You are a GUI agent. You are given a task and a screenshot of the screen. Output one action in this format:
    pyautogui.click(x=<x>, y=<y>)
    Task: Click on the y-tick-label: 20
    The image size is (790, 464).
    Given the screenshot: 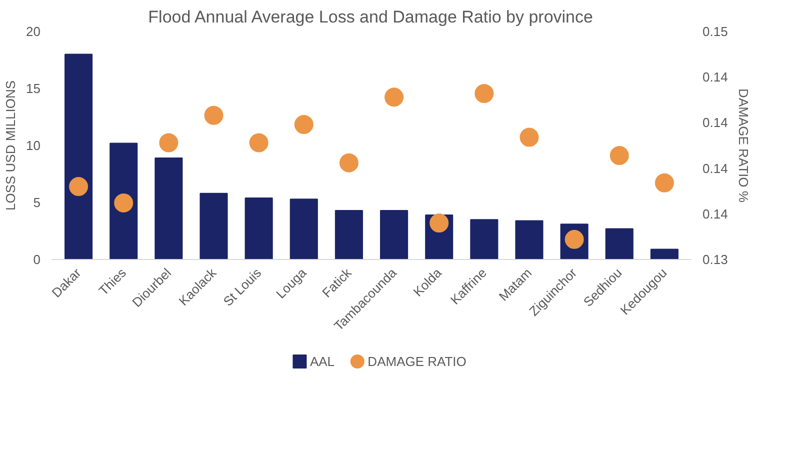 What is the action you would take?
    pyautogui.click(x=33, y=31)
    